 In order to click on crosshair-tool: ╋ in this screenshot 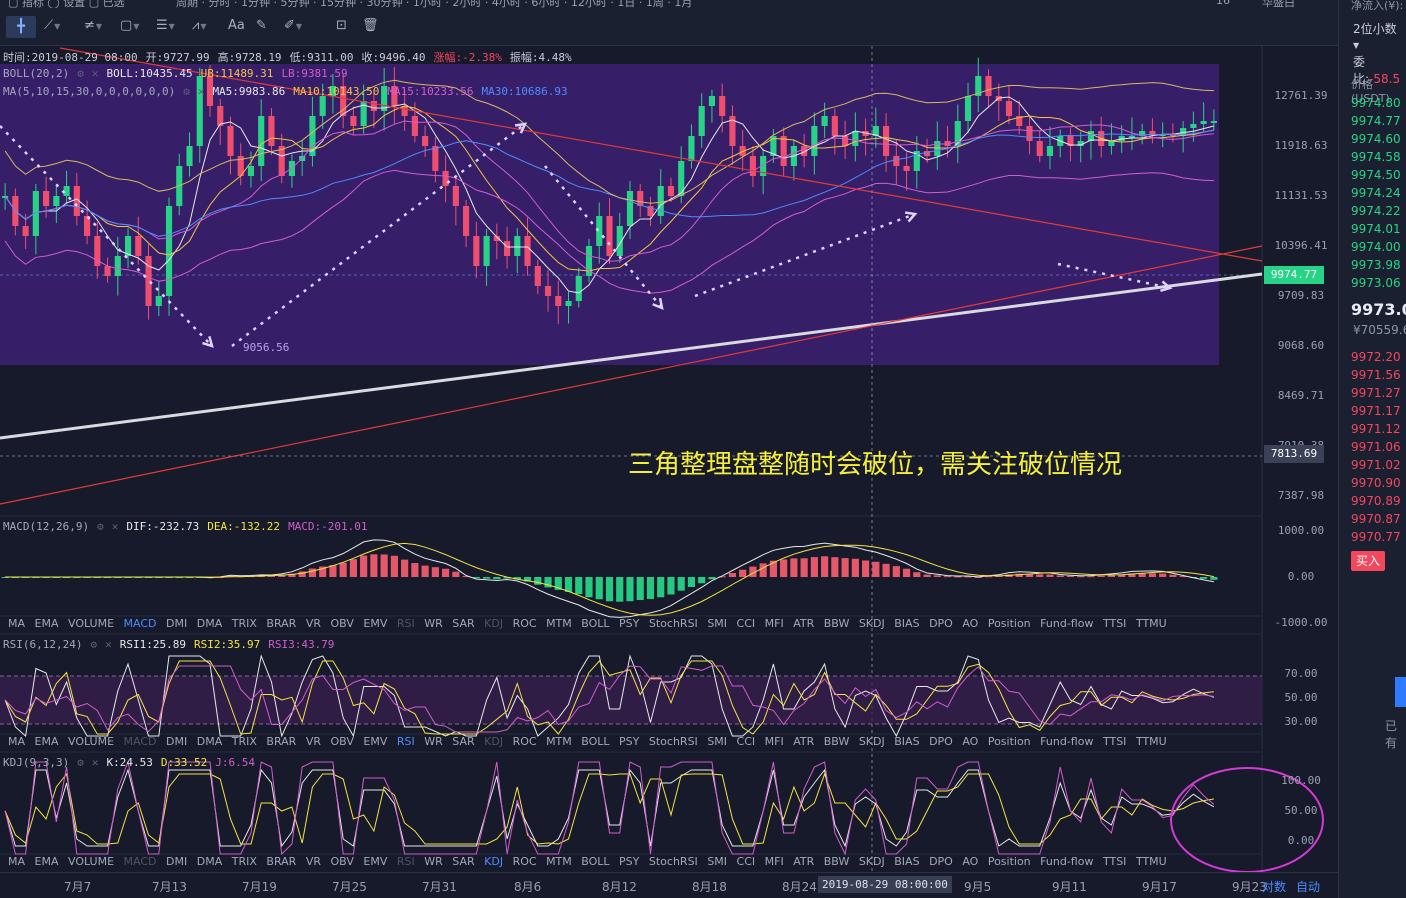, I will do `click(21, 27)`.